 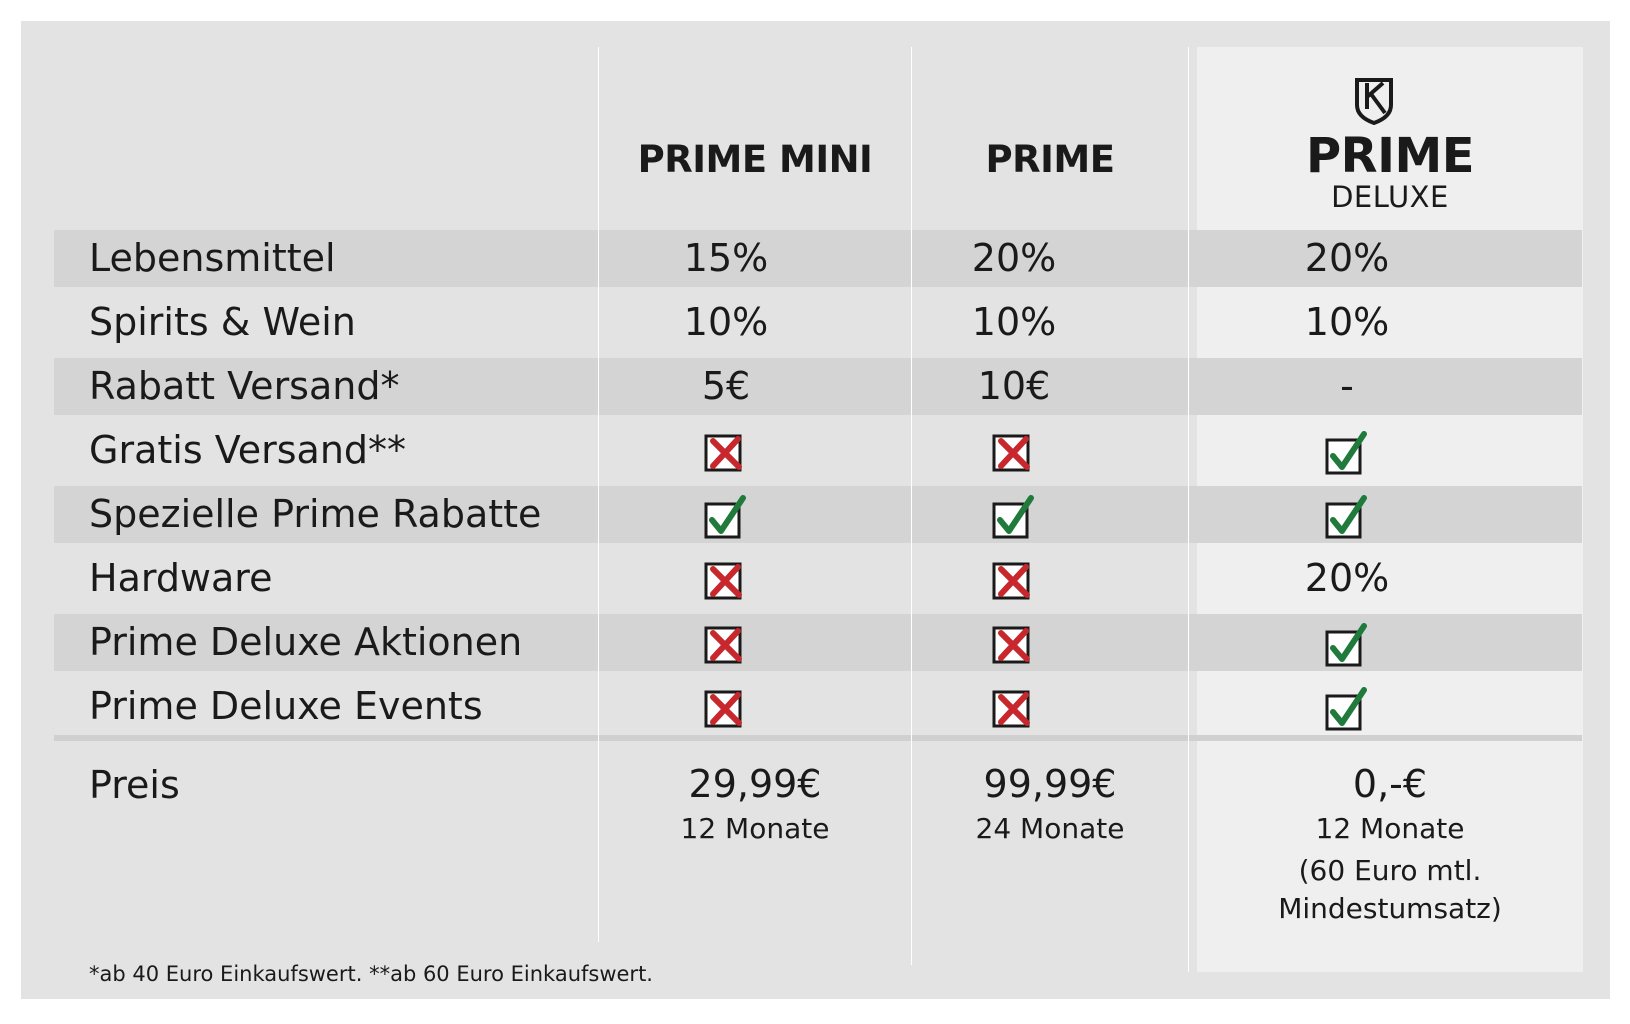 What do you see at coordinates (286, 706) in the screenshot?
I see `row-label: Prime Deluxe Events` at bounding box center [286, 706].